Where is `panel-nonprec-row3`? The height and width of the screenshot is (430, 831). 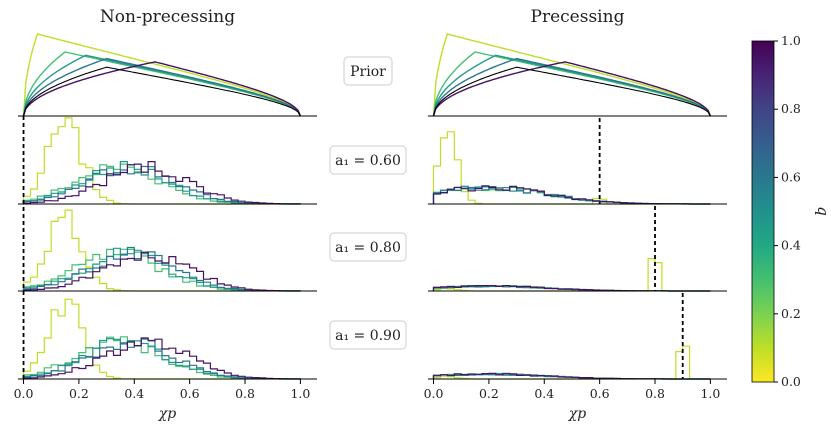
panel-nonprec-row3 is located at coordinates (167, 339).